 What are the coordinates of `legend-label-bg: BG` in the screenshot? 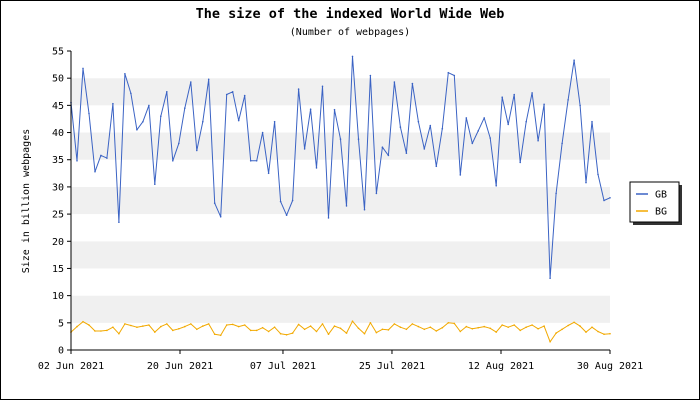 It's located at (661, 212).